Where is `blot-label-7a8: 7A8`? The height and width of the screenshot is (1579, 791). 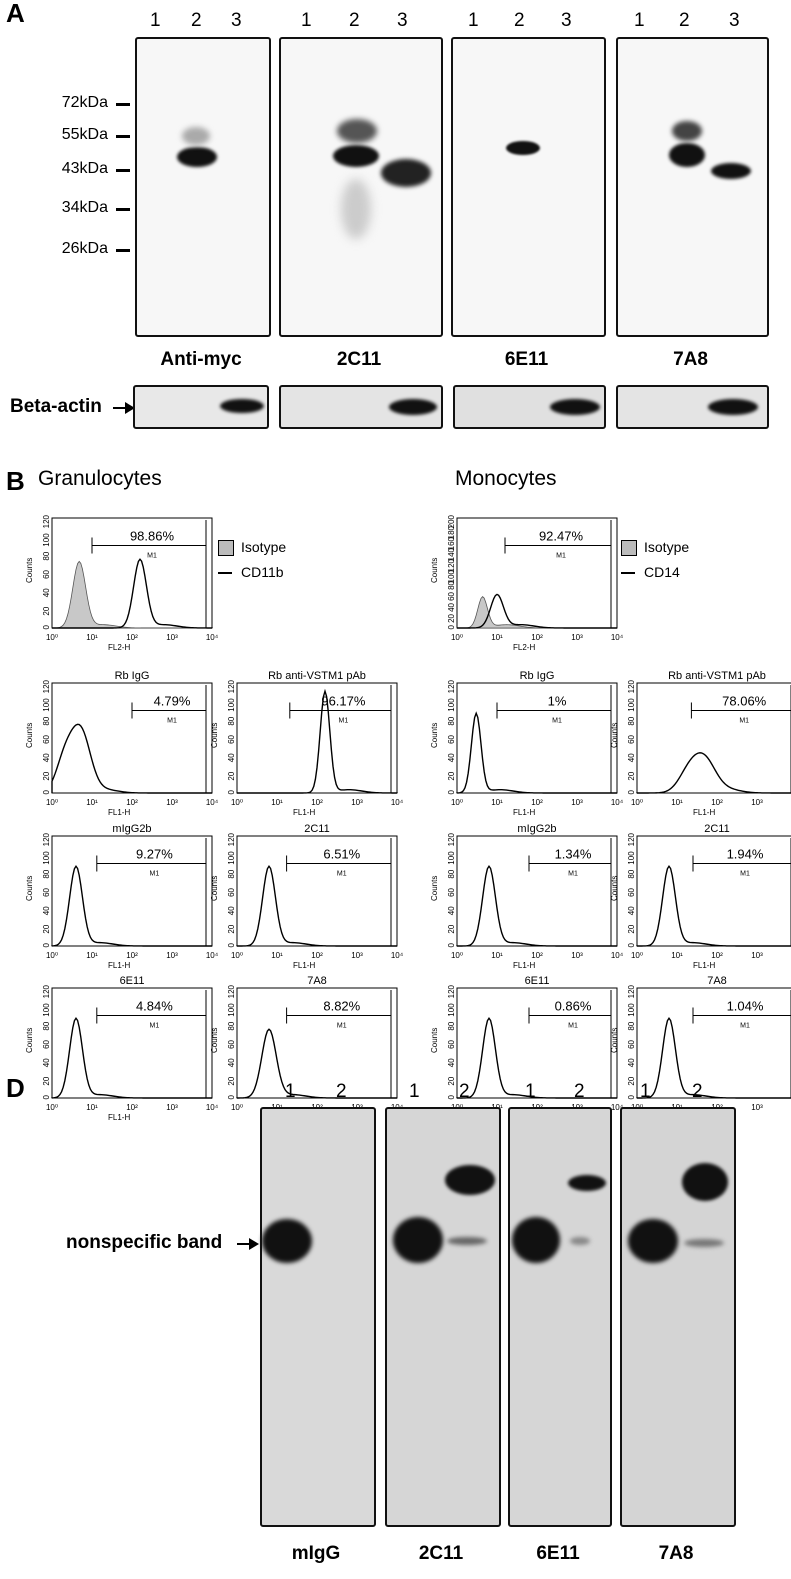
blot-label-7a8: 7A8 is located at coordinates (690, 359).